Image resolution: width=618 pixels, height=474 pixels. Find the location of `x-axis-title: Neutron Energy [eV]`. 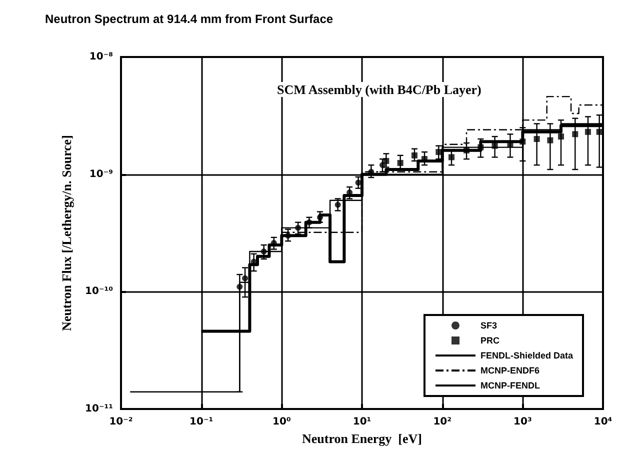

x-axis-title: Neutron Energy [eV] is located at coordinates (362, 438).